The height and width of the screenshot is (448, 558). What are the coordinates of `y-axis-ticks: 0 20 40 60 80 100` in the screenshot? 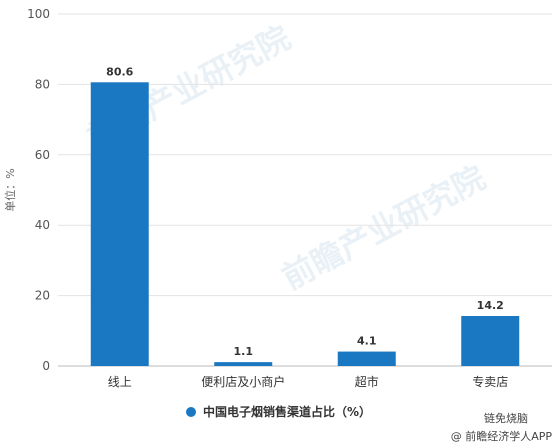 It's located at (38, 190).